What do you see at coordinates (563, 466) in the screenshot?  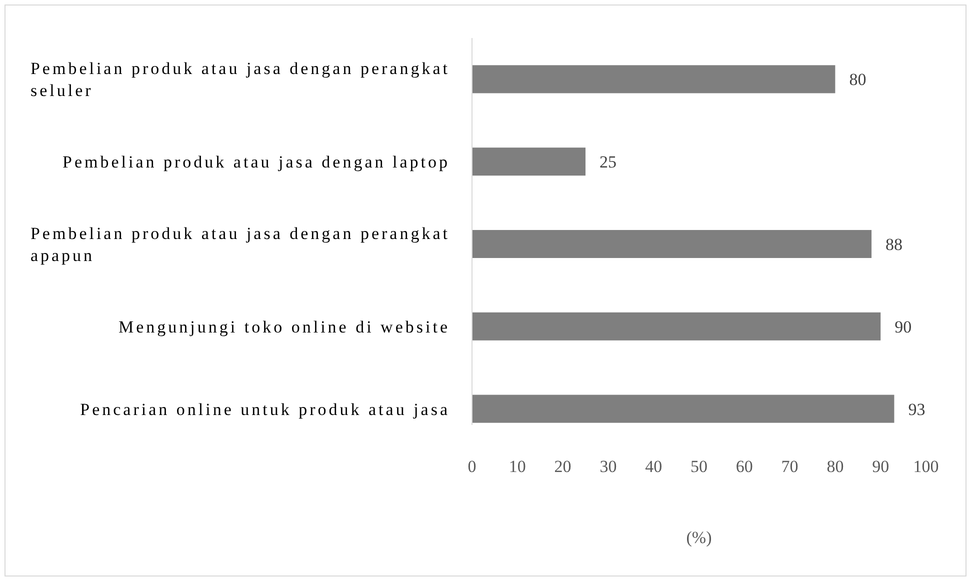 I see `x-tick-label: 20` at bounding box center [563, 466].